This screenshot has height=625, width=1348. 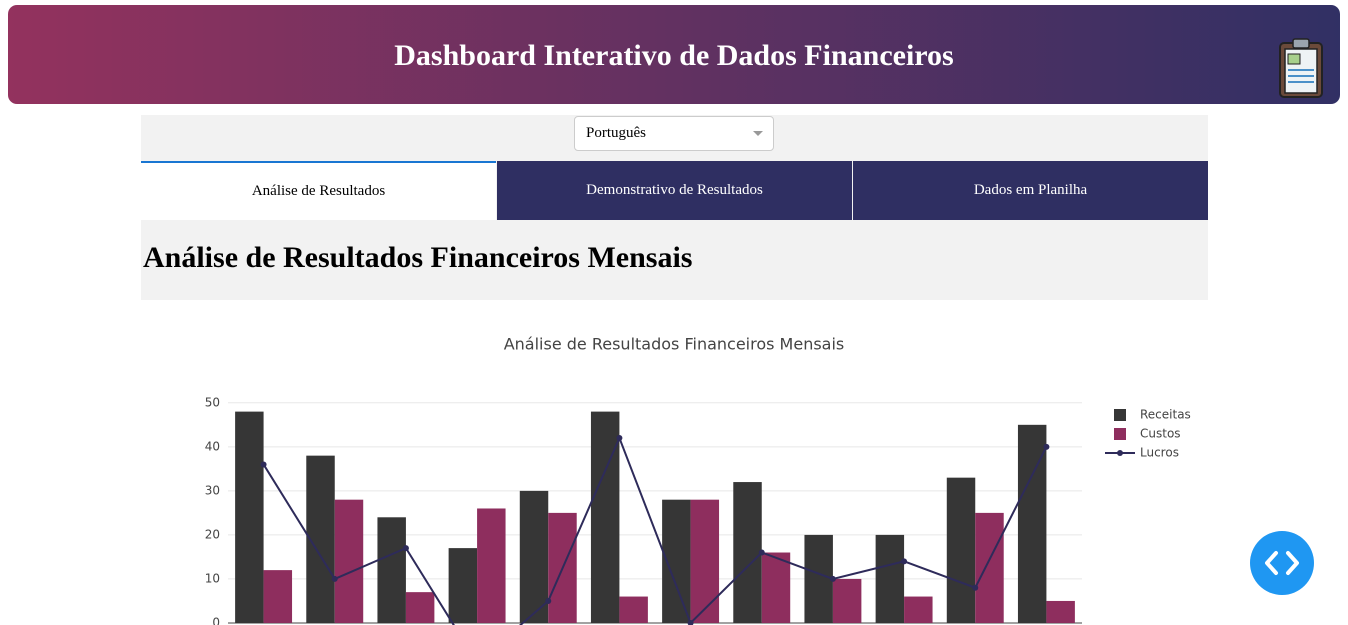 I want to click on y-tick-label: 10, so click(x=212, y=578).